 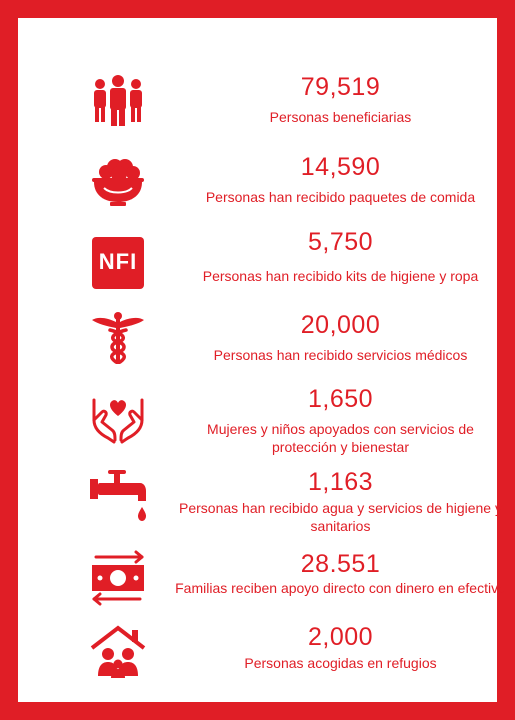 I want to click on house-shelter-icon, so click(x=118, y=652).